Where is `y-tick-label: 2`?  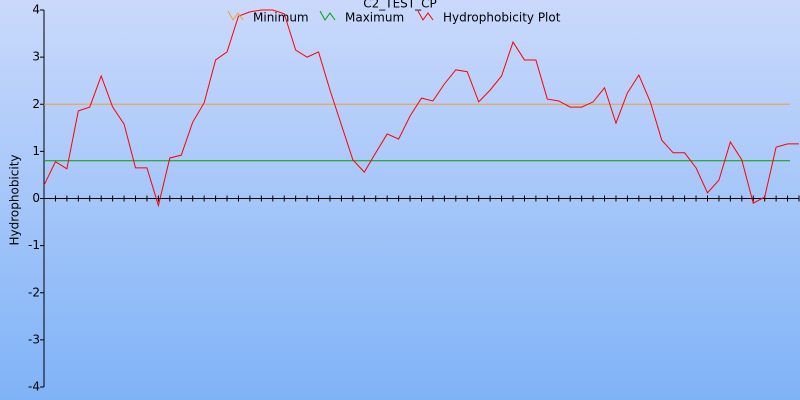
y-tick-label: 2 is located at coordinates (36, 104).